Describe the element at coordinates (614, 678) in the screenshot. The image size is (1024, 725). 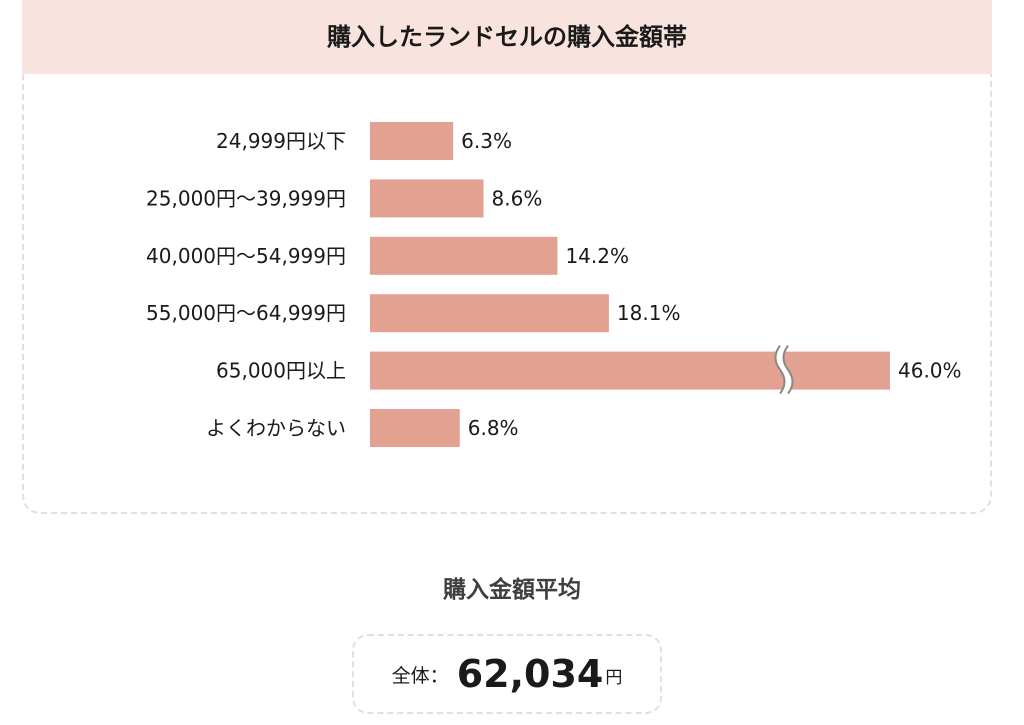
I see `average-unit: 円` at that location.